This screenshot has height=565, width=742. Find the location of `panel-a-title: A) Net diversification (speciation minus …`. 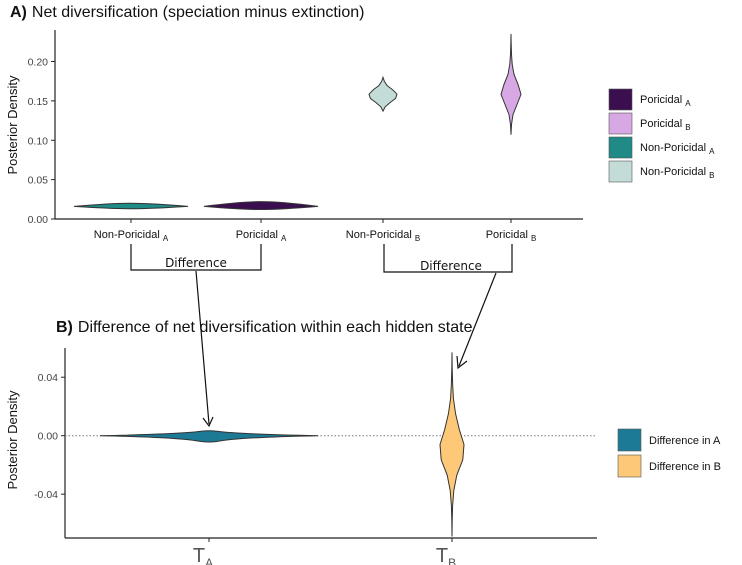

panel-a-title: A) Net diversification (speciation minus … is located at coordinates (187, 12).